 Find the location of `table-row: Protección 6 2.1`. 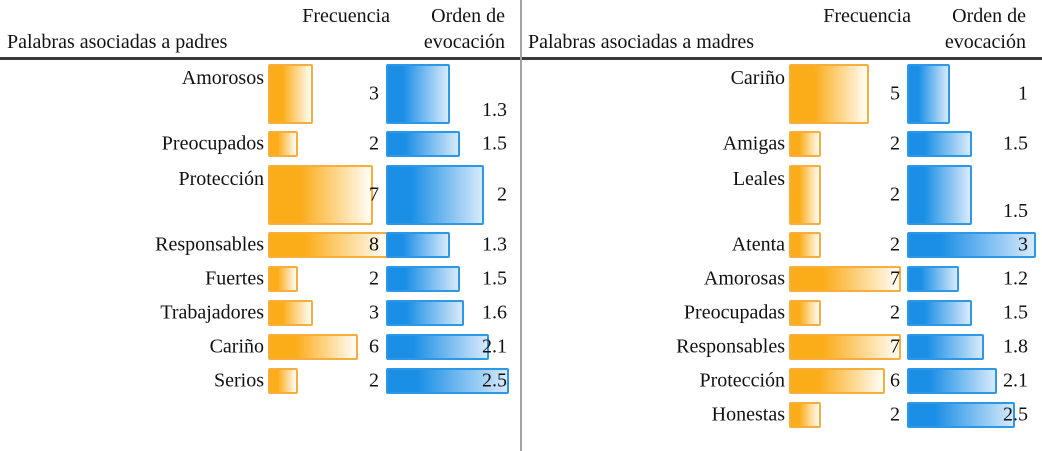

table-row: Protección 6 2.1 is located at coordinates (781, 381).